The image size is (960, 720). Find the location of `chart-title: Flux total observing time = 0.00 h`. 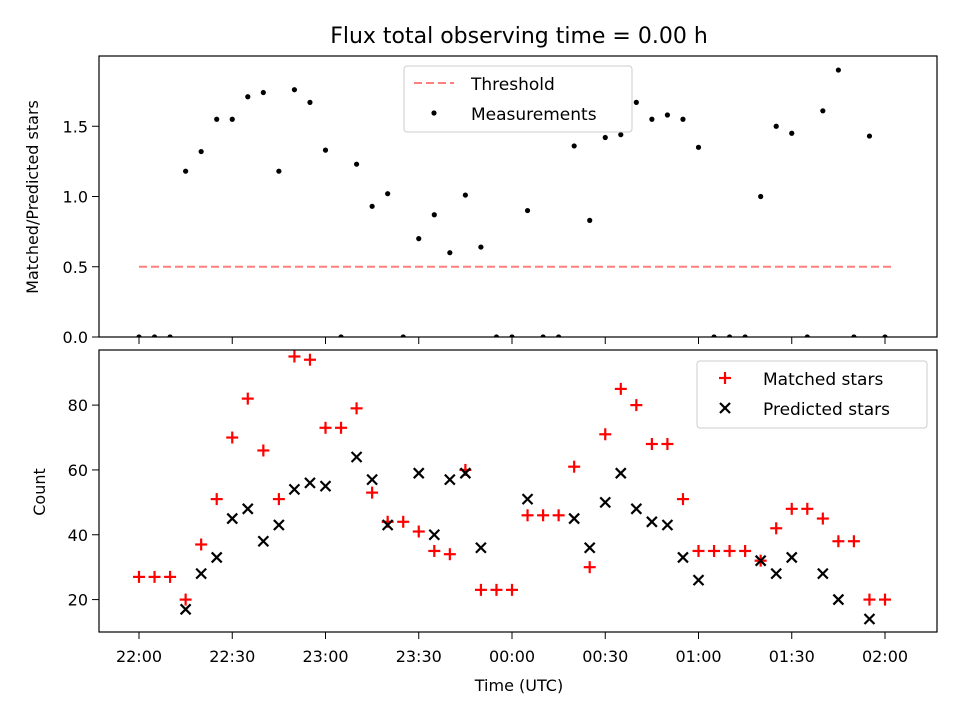

chart-title: Flux total observing time = 0.00 h is located at coordinates (519, 36).